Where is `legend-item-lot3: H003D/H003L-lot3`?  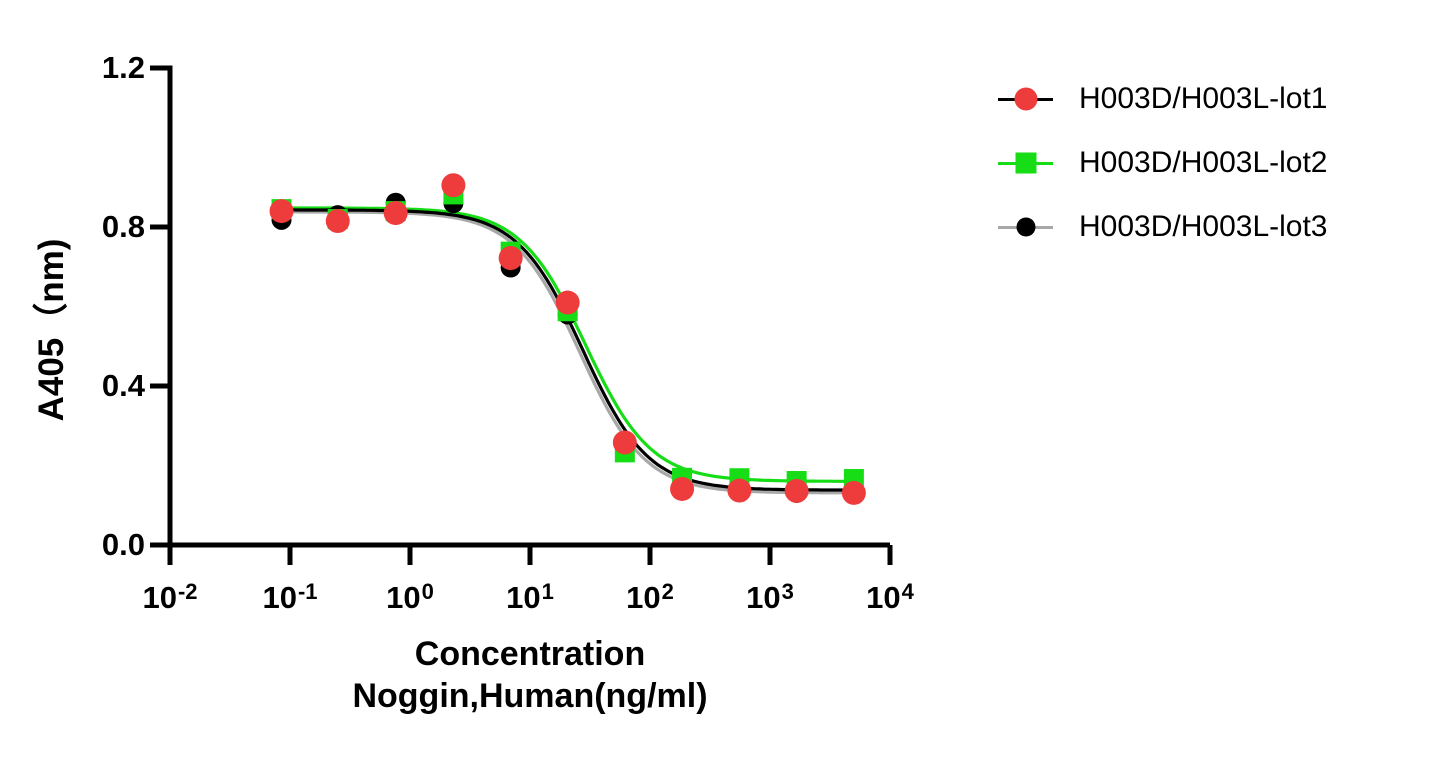 legend-item-lot3: H003D/H003L-lot3 is located at coordinates (1162, 227).